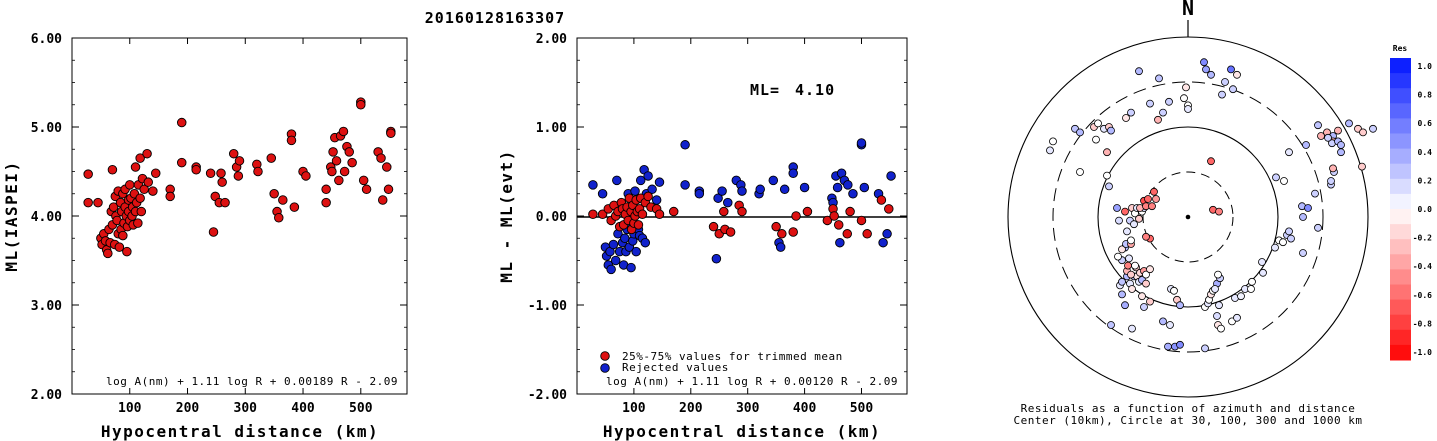 Image resolution: width=1437 pixels, height=441 pixels. I want to click on x-tick-label: 300, so click(748, 408).